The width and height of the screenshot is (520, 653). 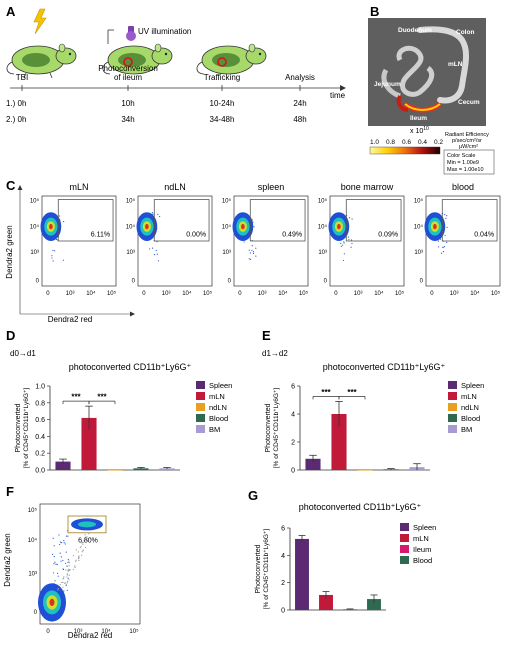 I want to click on panel-f-ylabel: Dendra2 green, so click(x=7, y=559).